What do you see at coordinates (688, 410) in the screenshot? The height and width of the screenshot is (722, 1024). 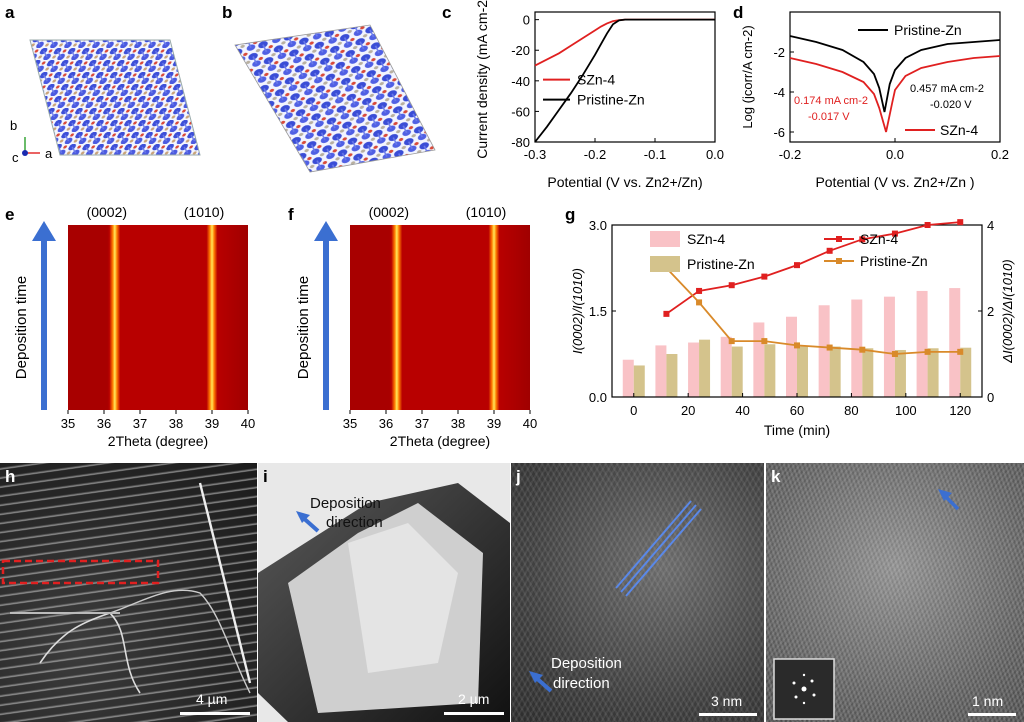 I see `x-tick-label: 20` at bounding box center [688, 410].